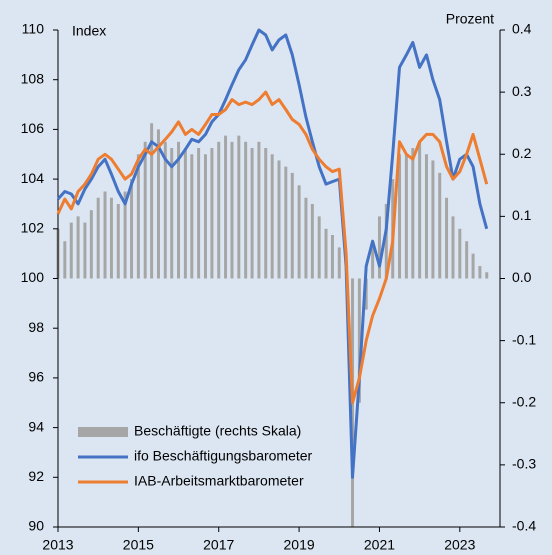 This screenshot has height=555, width=552. What do you see at coordinates (522, 277) in the screenshot?
I see `y2-tick-label: 0.0` at bounding box center [522, 277].